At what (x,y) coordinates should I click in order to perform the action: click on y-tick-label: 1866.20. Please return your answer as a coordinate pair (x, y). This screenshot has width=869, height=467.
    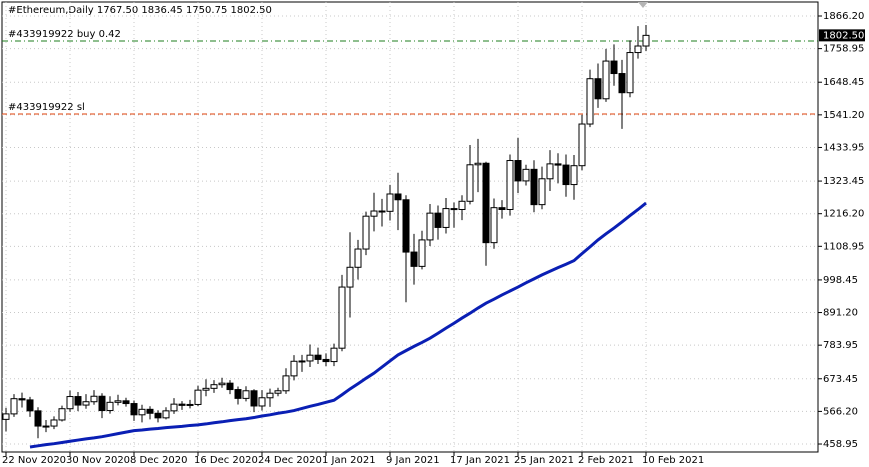
    Looking at the image, I should click on (843, 16).